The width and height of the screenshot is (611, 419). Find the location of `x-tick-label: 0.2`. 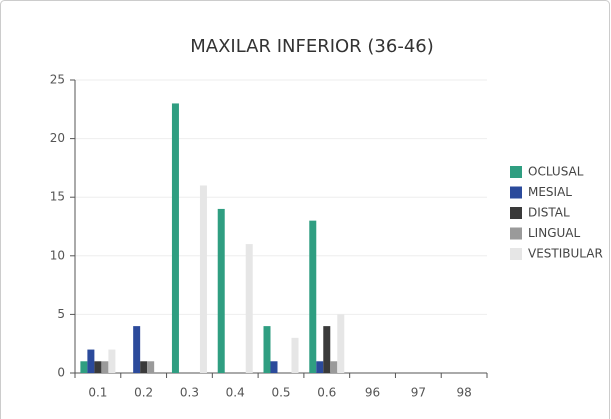

x-tick-label: 0.2 is located at coordinates (143, 393).